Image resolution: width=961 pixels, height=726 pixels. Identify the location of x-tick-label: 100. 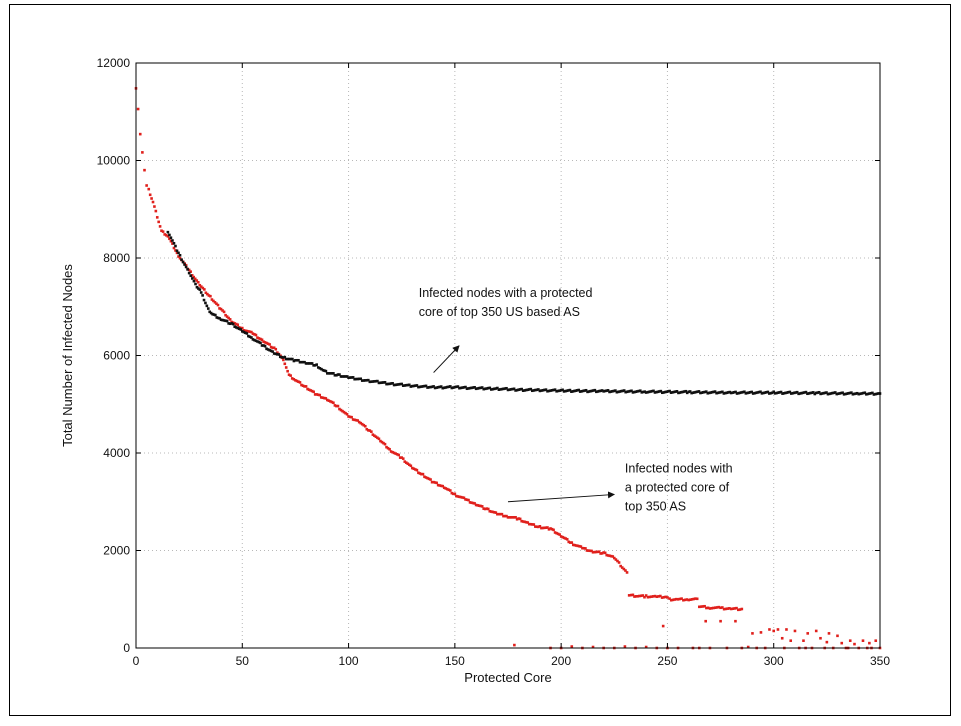
(349, 661).